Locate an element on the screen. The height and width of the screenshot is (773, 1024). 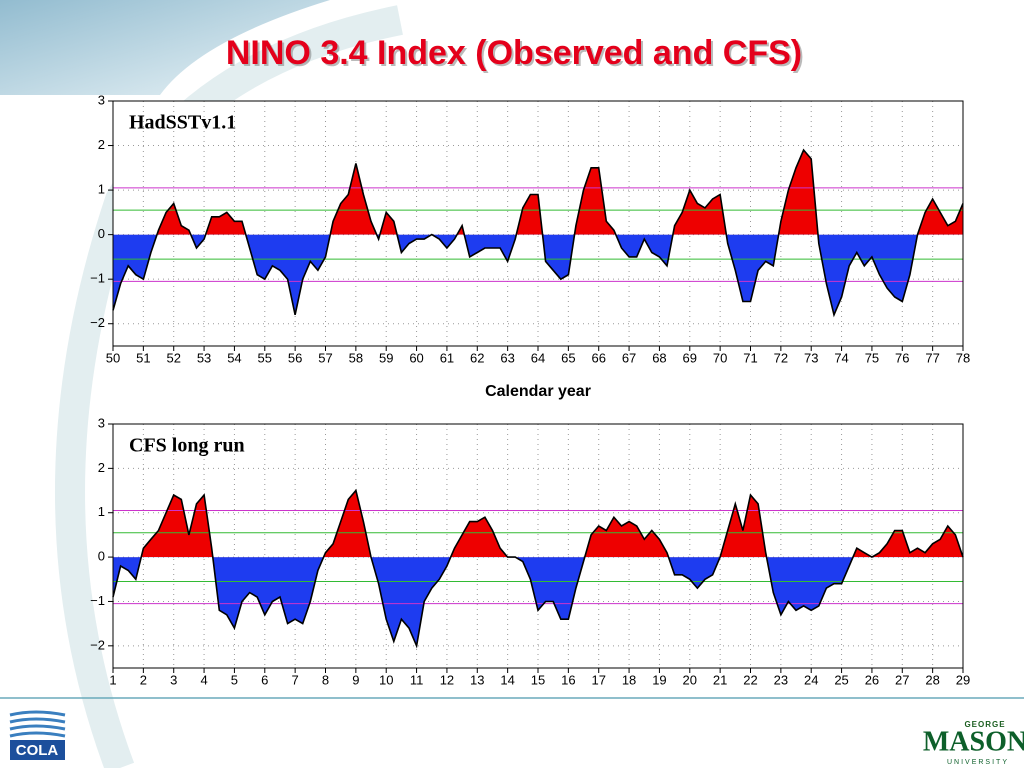
x-tick-label: 29 is located at coordinates (963, 679).